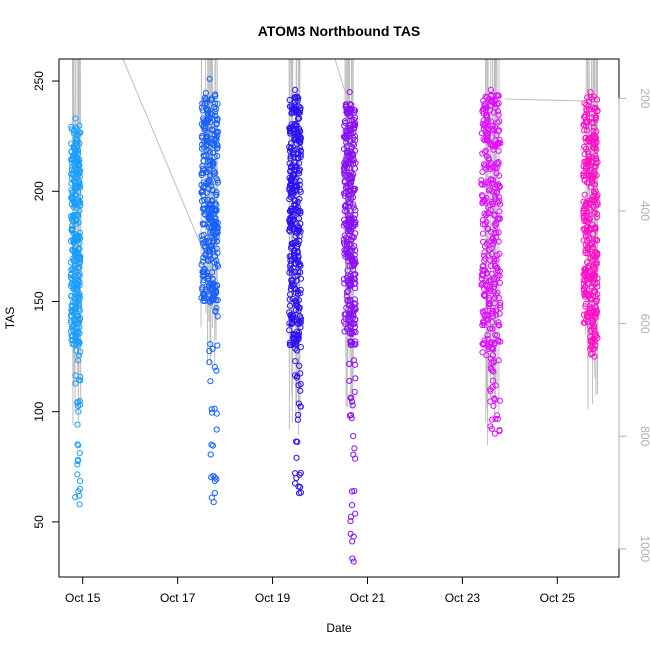 This screenshot has height=650, width=650. What do you see at coordinates (39, 522) in the screenshot?
I see `y-tick-label: 50` at bounding box center [39, 522].